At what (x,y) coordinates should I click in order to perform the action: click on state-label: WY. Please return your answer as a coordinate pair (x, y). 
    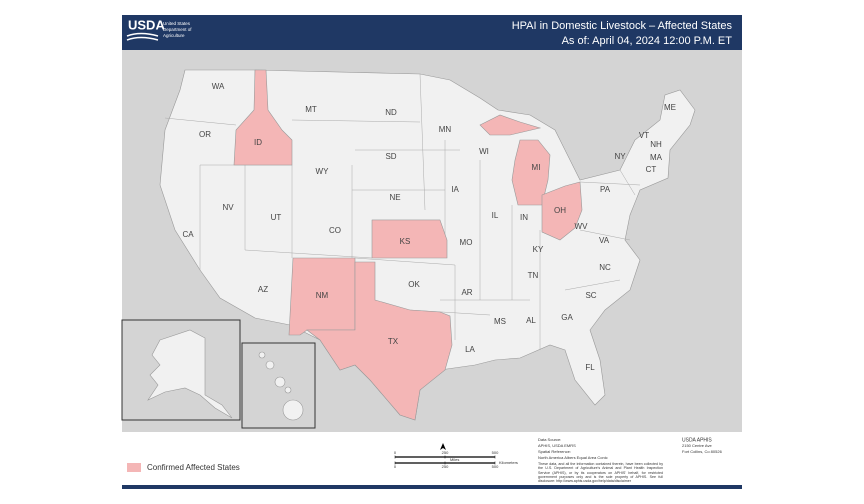
    Looking at the image, I should click on (323, 171).